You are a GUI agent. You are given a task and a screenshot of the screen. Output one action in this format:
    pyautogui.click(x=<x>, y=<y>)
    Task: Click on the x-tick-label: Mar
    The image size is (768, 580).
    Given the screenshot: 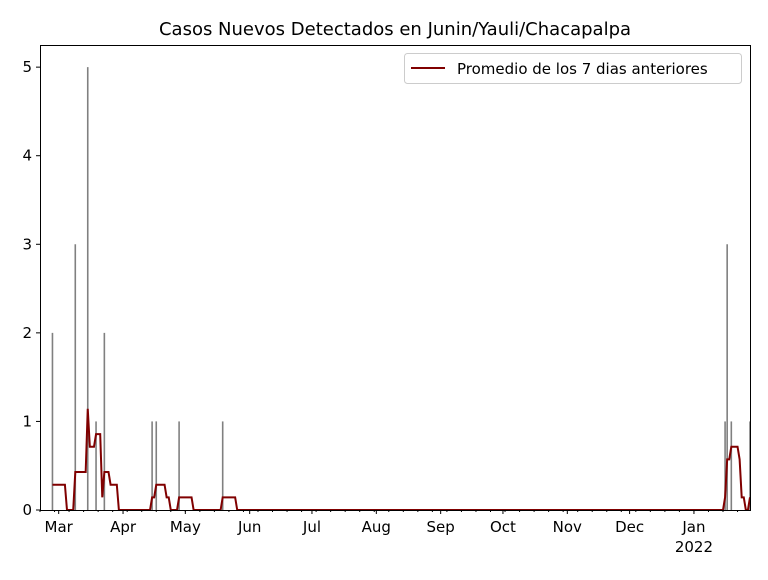 What is the action you would take?
    pyautogui.click(x=59, y=527)
    